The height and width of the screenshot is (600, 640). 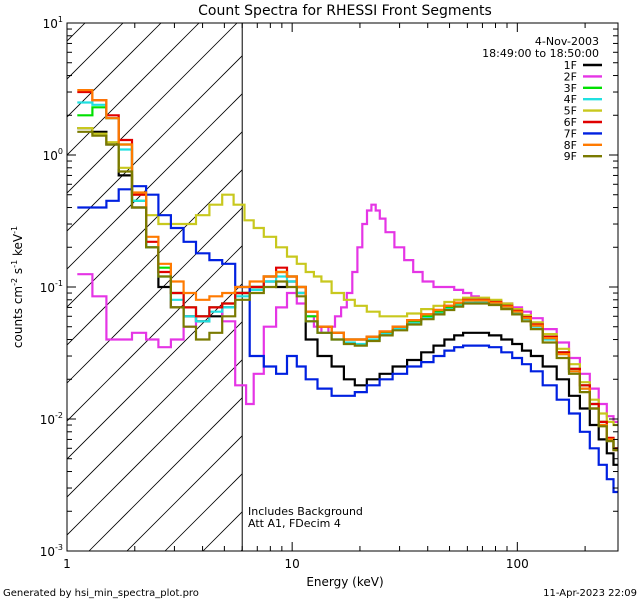 What do you see at coordinates (292, 564) in the screenshot?
I see `x-tick-label: 10` at bounding box center [292, 564].